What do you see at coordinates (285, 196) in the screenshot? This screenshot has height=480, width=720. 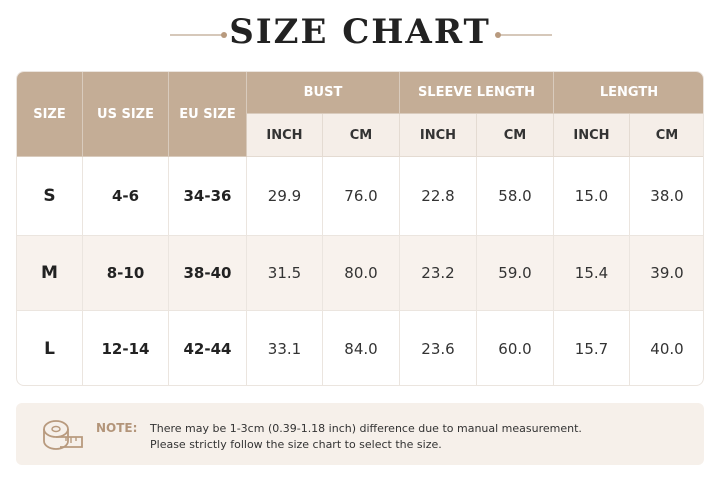 I see `table-cell: 29.9` at bounding box center [285, 196].